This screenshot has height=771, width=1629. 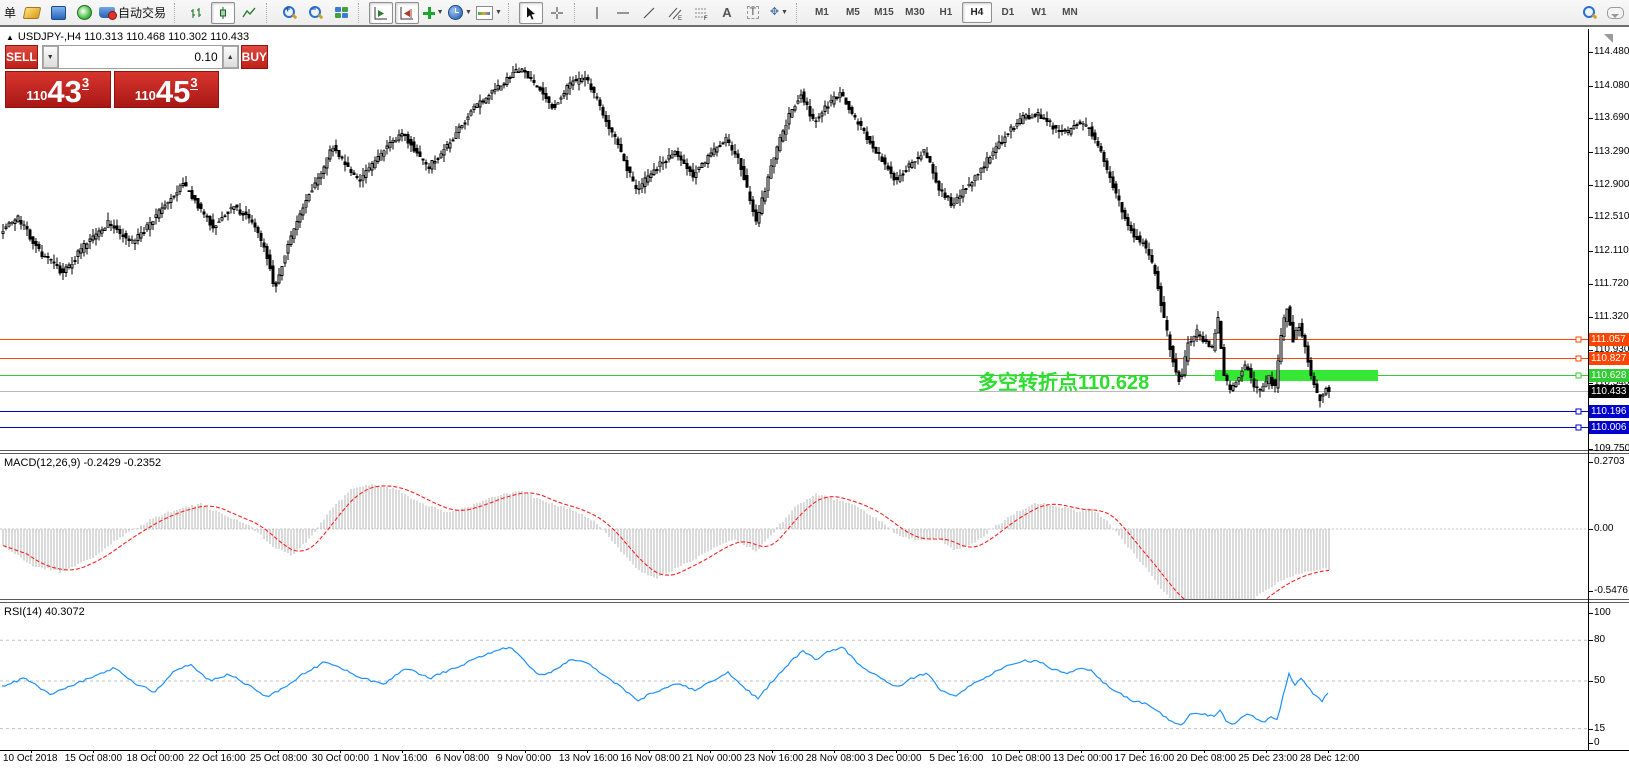 I want to click on price-tick-label: 113.690, so click(x=1609, y=117).